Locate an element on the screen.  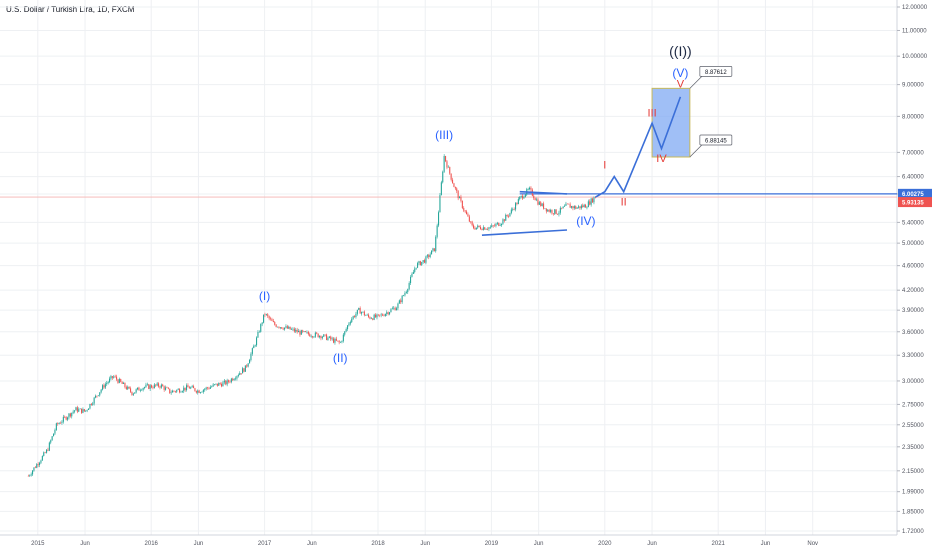
x-tick-label: 2020 is located at coordinates (605, 544).